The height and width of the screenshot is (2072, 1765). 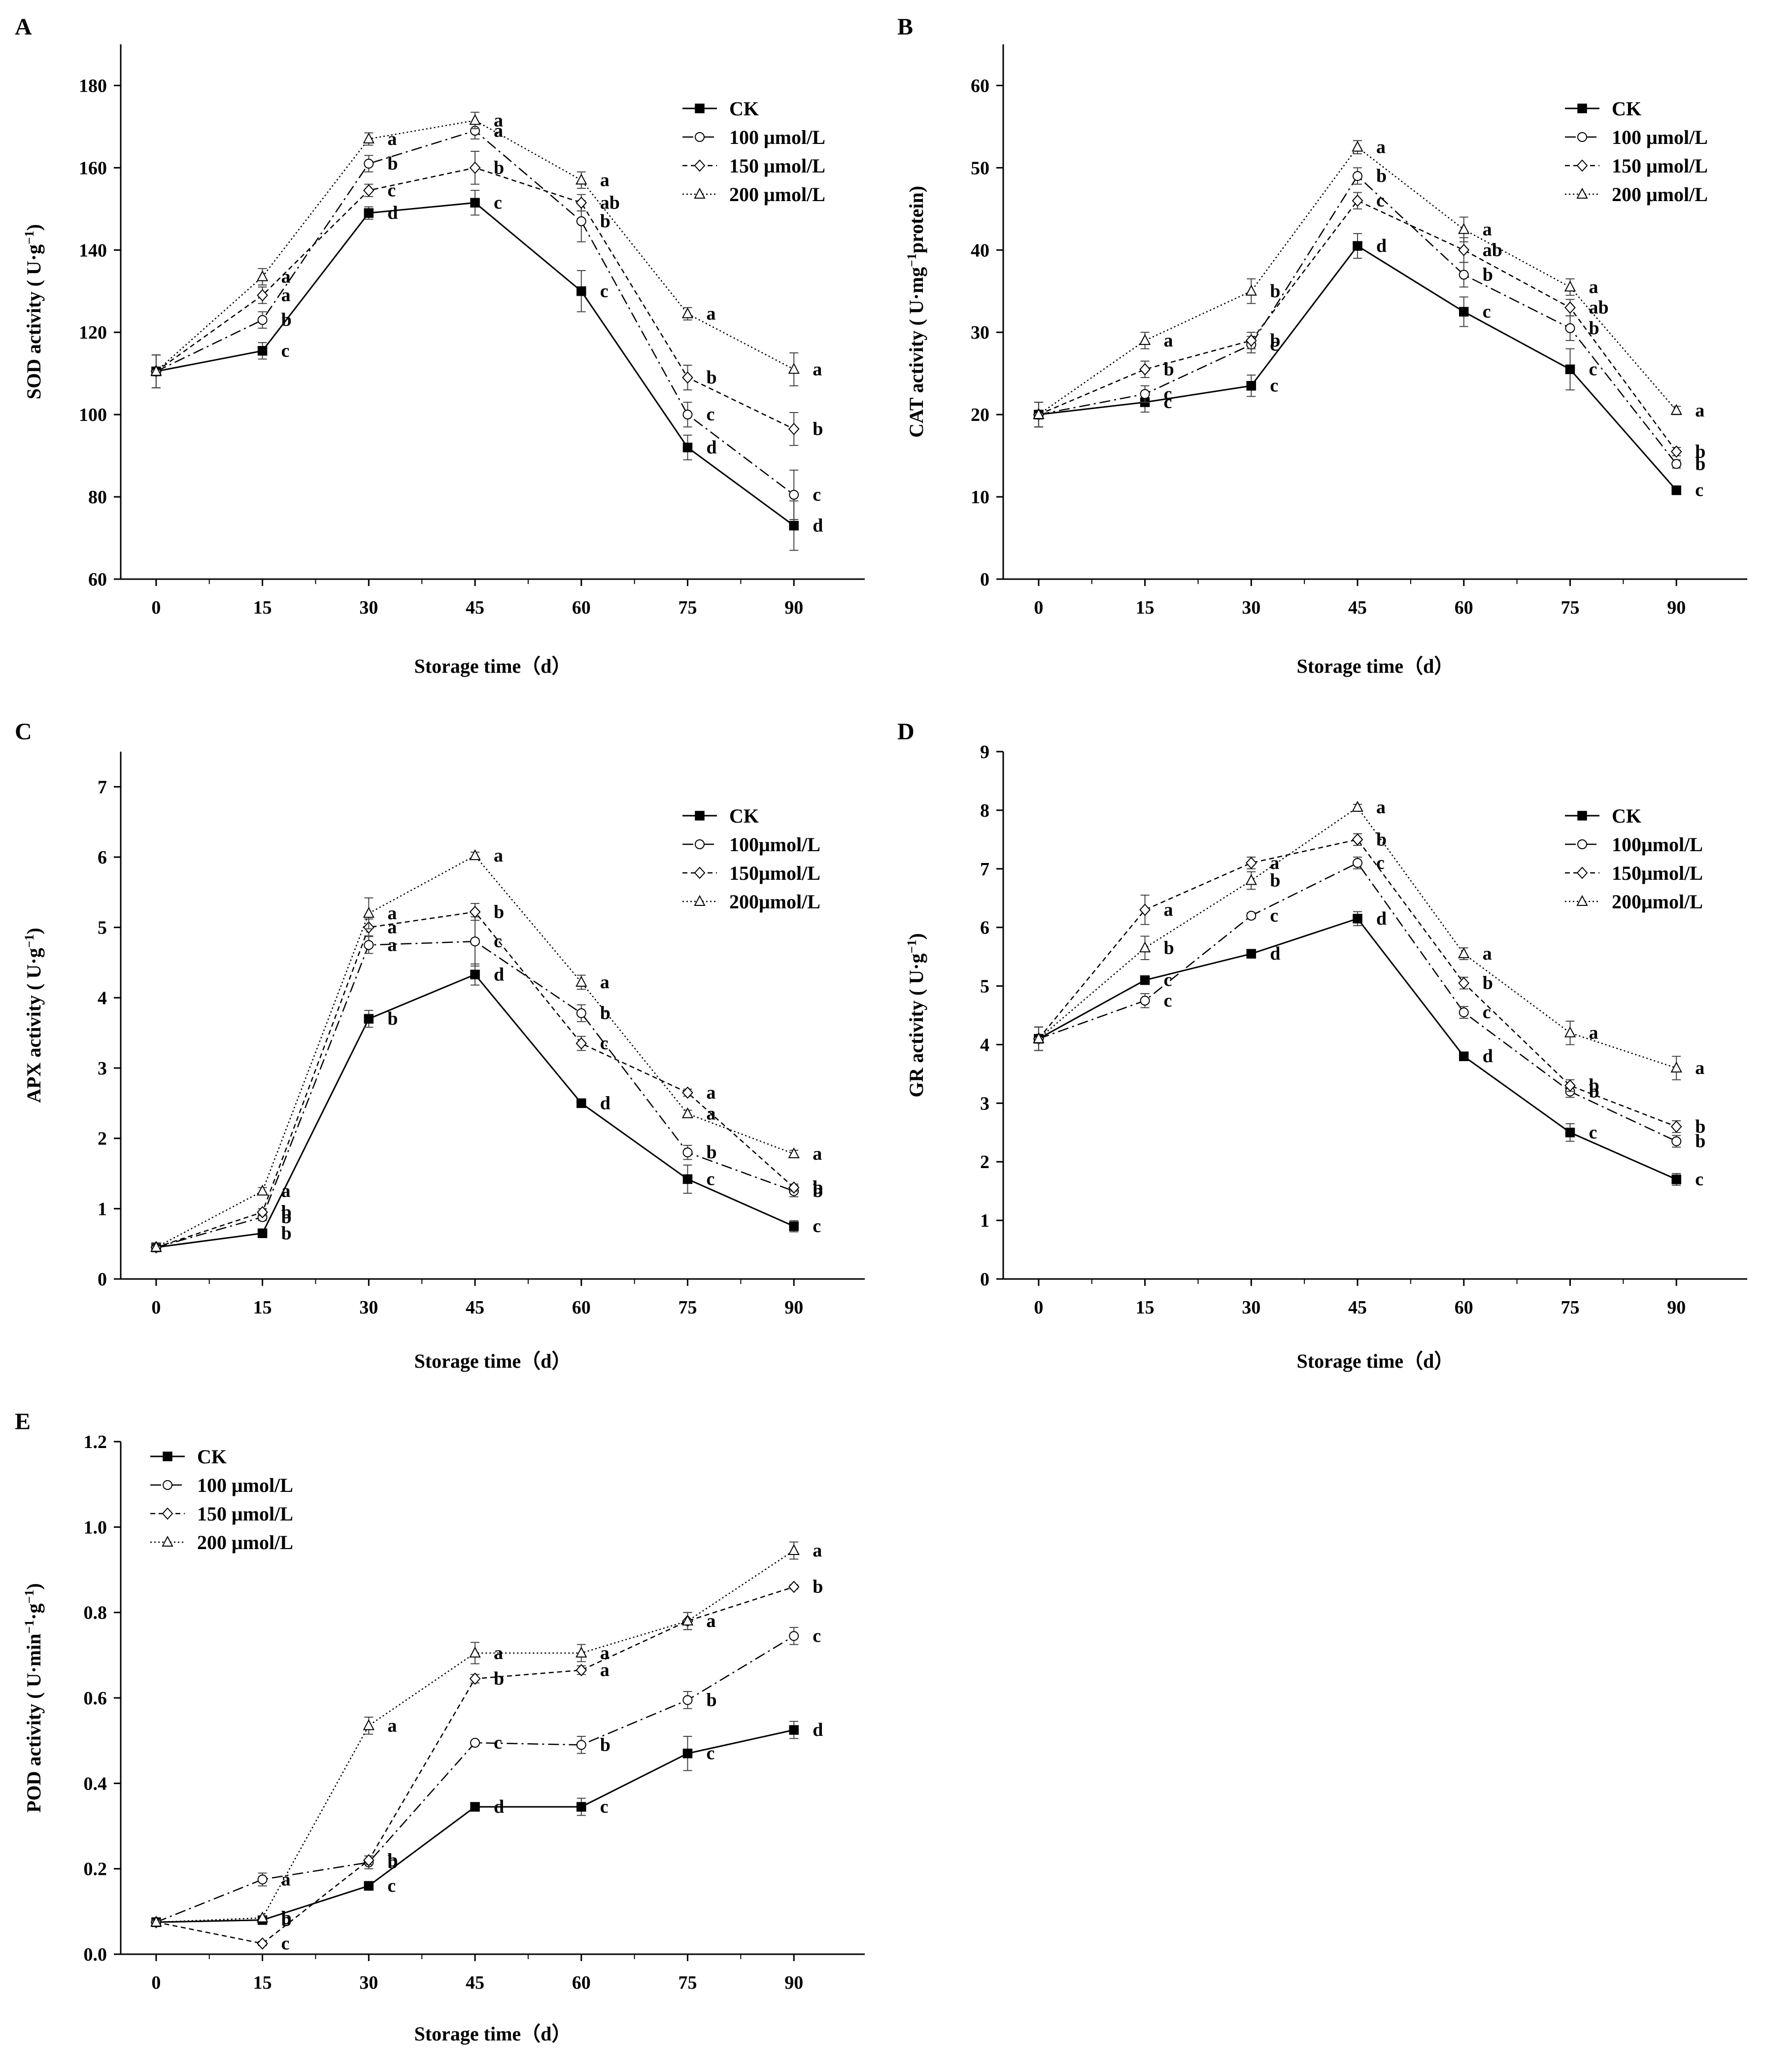 What do you see at coordinates (95, 1442) in the screenshot?
I see `y-tick-label: 1.2` at bounding box center [95, 1442].